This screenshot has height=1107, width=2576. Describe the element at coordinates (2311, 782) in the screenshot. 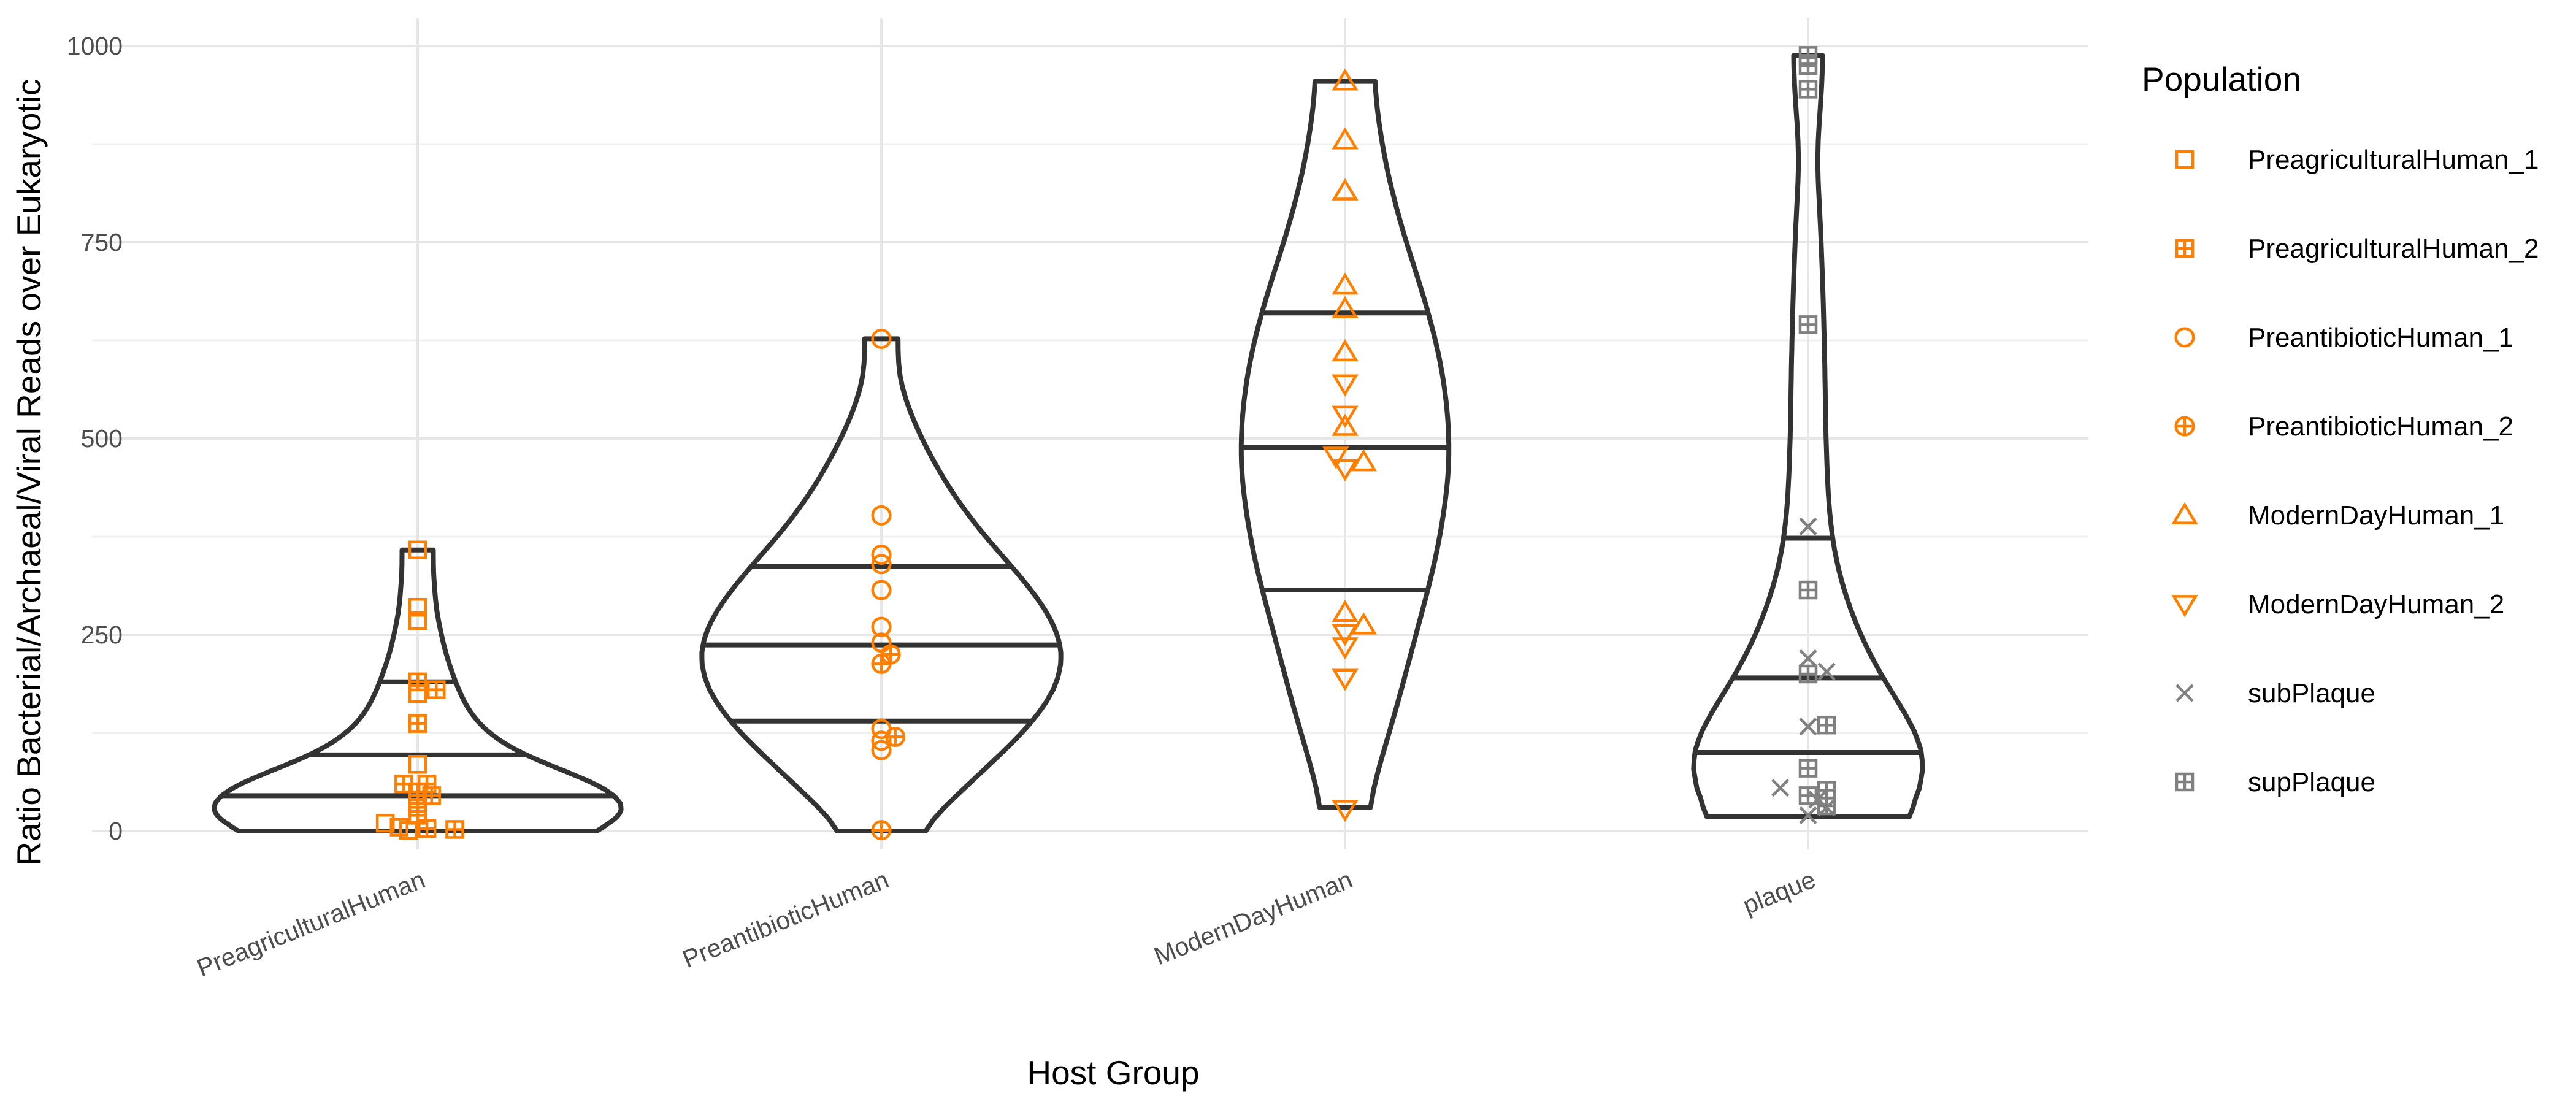

I see `legend-label: supPlaque` at that location.